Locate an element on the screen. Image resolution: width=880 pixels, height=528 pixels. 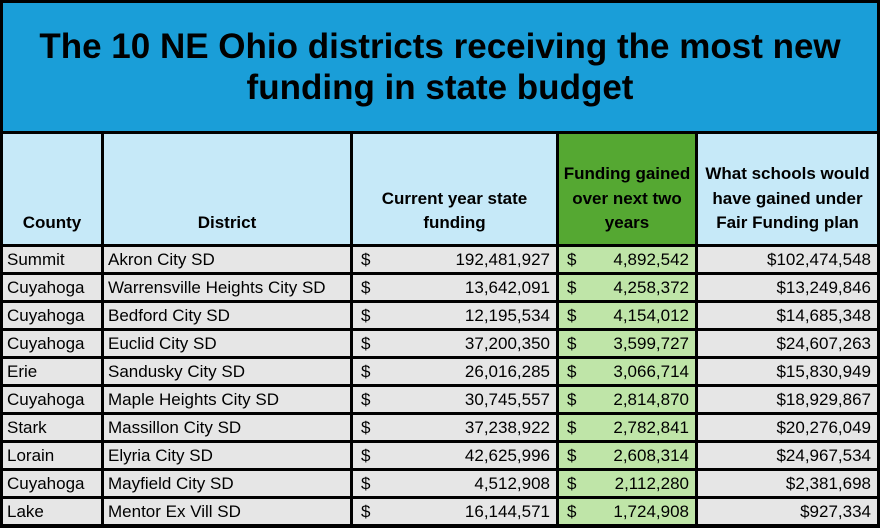
district-cell: Akron City SD is located at coordinates (227, 259).